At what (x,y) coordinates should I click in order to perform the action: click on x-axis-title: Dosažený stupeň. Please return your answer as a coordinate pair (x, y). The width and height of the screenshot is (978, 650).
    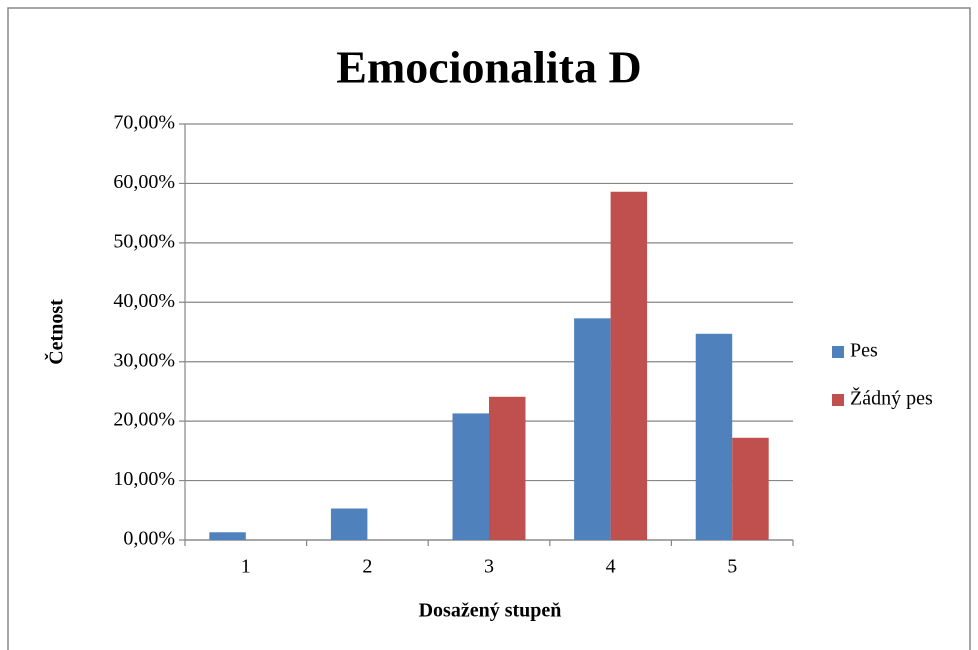
    Looking at the image, I should click on (490, 611).